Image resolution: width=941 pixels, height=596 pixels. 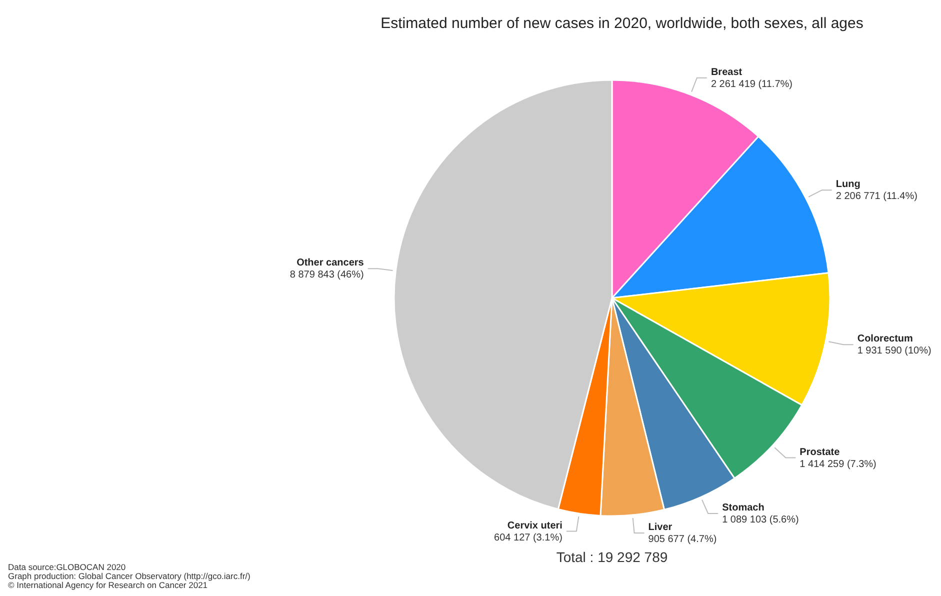 What do you see at coordinates (726, 72) in the screenshot?
I see `slice-label: Breast` at bounding box center [726, 72].